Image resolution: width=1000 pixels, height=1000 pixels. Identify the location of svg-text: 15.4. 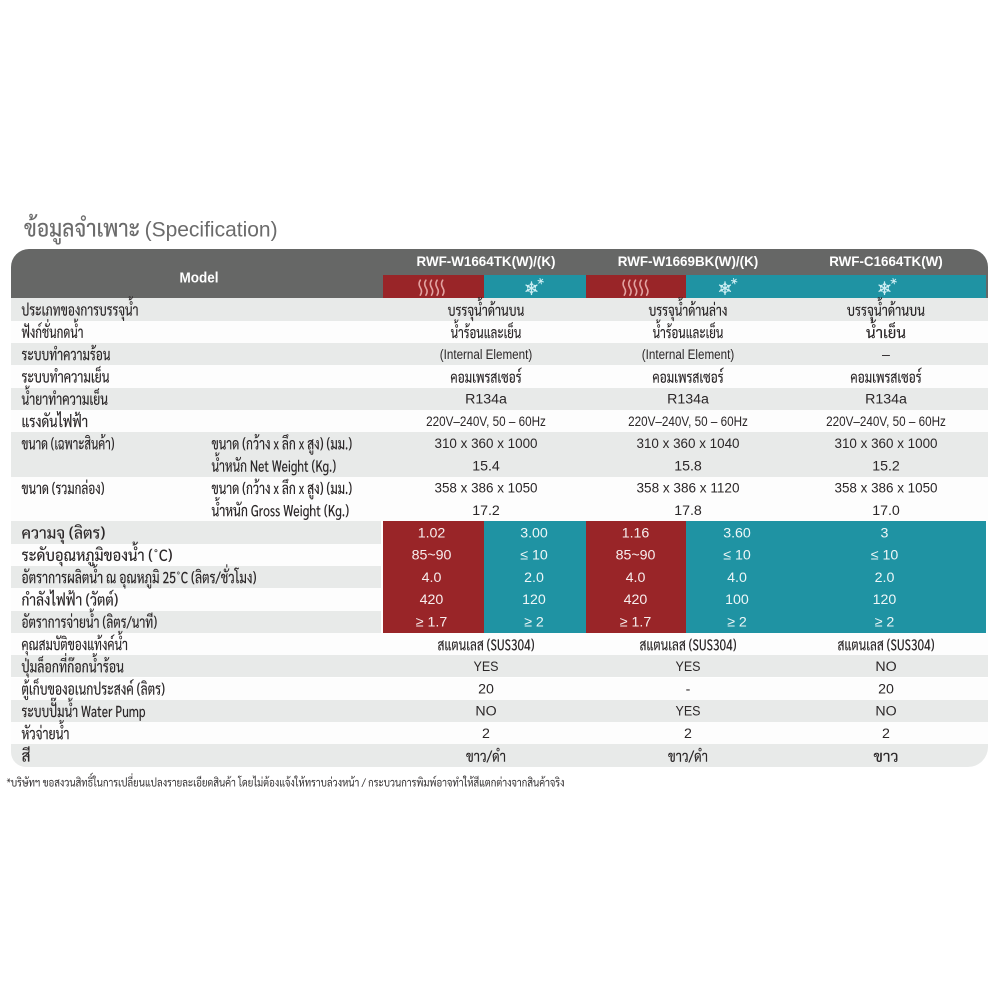
(486, 466).